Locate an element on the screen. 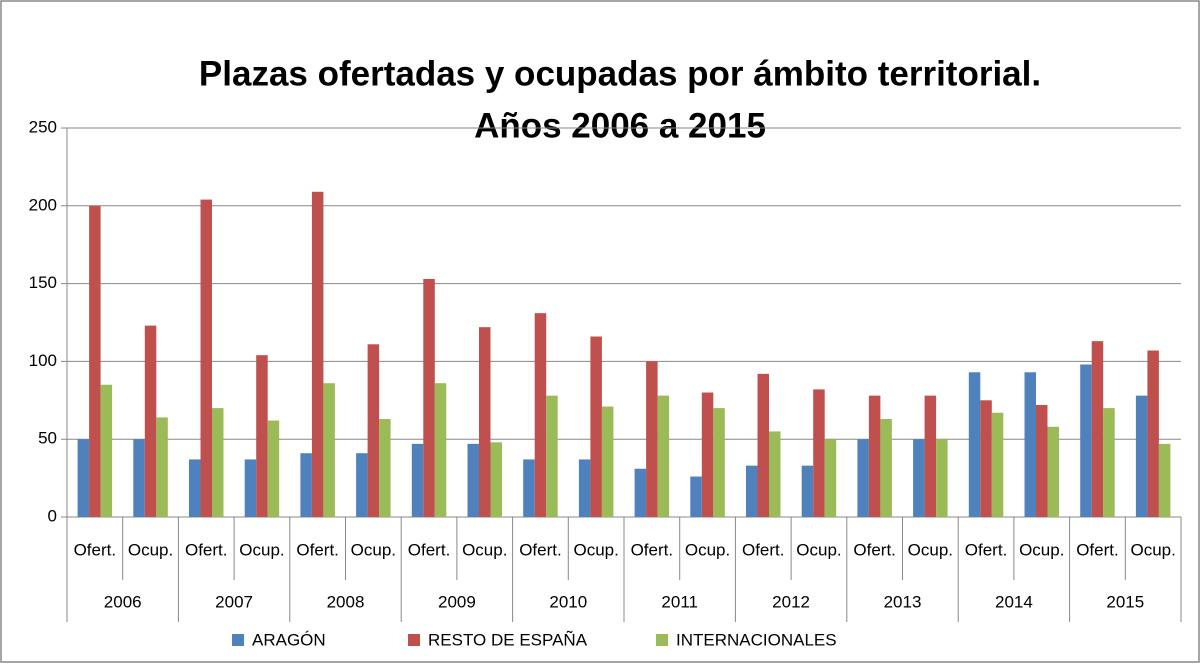  group-label: 2015 is located at coordinates (1125, 601).